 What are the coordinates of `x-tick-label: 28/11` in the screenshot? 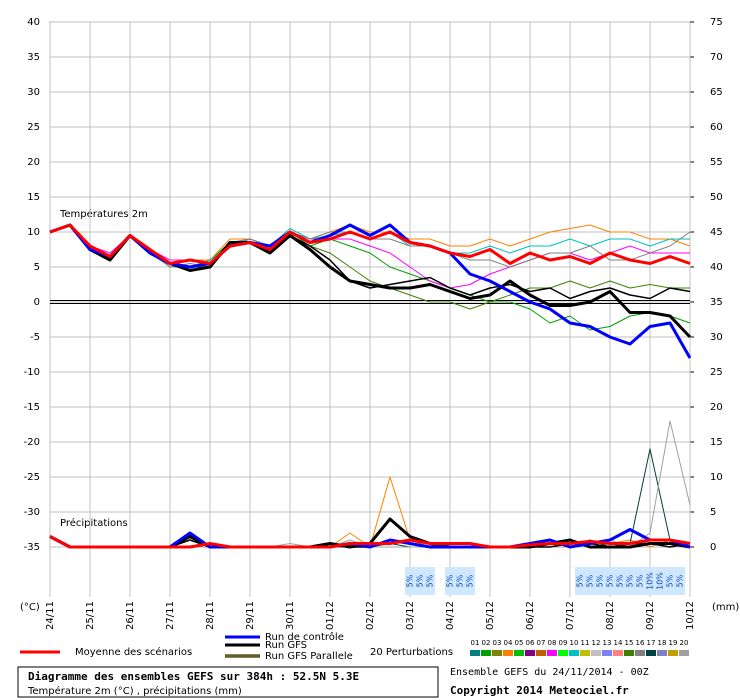 It's located at (210, 615).